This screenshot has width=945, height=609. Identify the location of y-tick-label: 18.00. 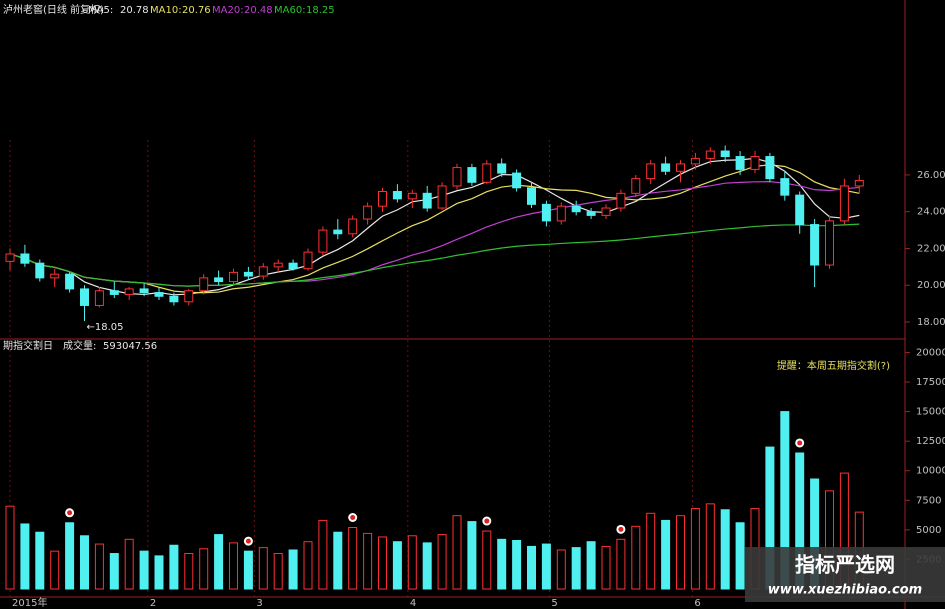
(931, 322).